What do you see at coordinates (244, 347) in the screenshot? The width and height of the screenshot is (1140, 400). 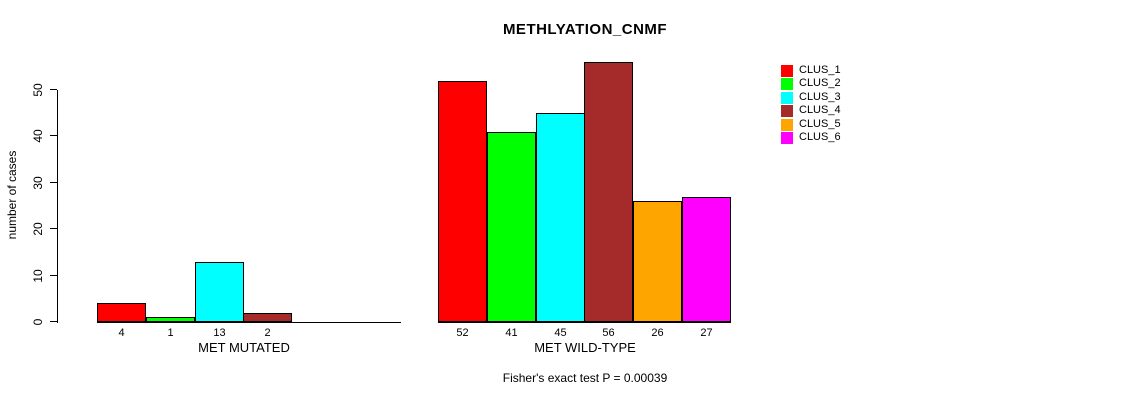 I see `x-axis-group-label-met-mutated: MET MUTATED` at bounding box center [244, 347].